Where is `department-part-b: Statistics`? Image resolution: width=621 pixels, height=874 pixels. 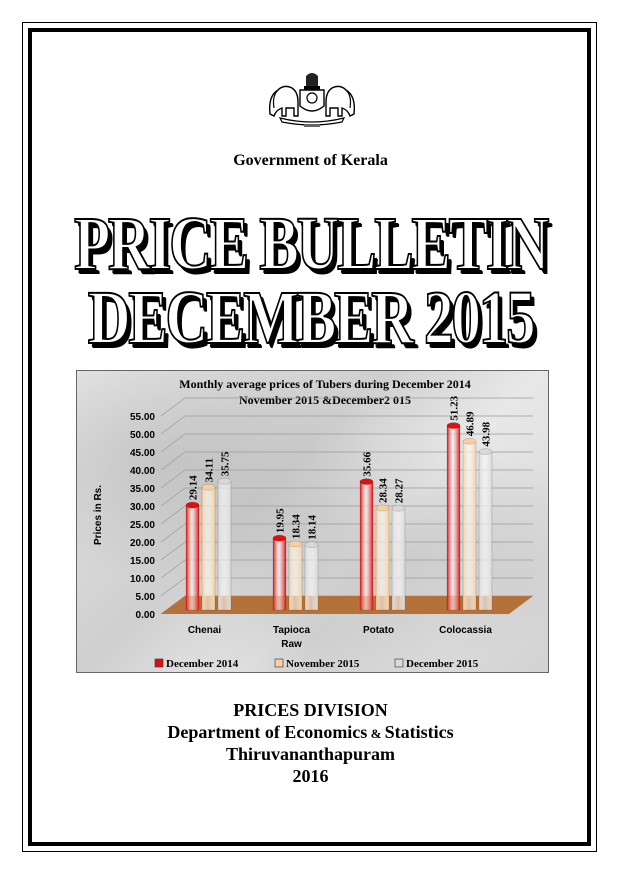 department-part-b: Statistics is located at coordinates (419, 732).